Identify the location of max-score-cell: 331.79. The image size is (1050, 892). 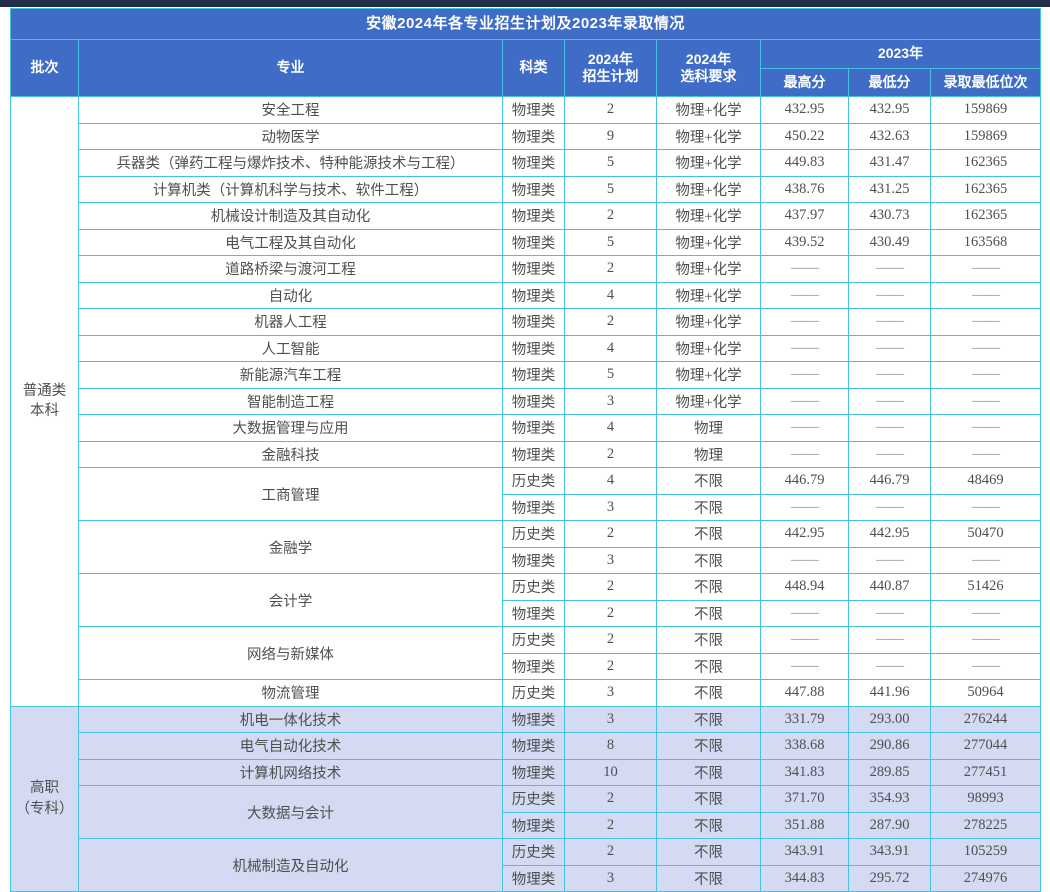
(804, 719).